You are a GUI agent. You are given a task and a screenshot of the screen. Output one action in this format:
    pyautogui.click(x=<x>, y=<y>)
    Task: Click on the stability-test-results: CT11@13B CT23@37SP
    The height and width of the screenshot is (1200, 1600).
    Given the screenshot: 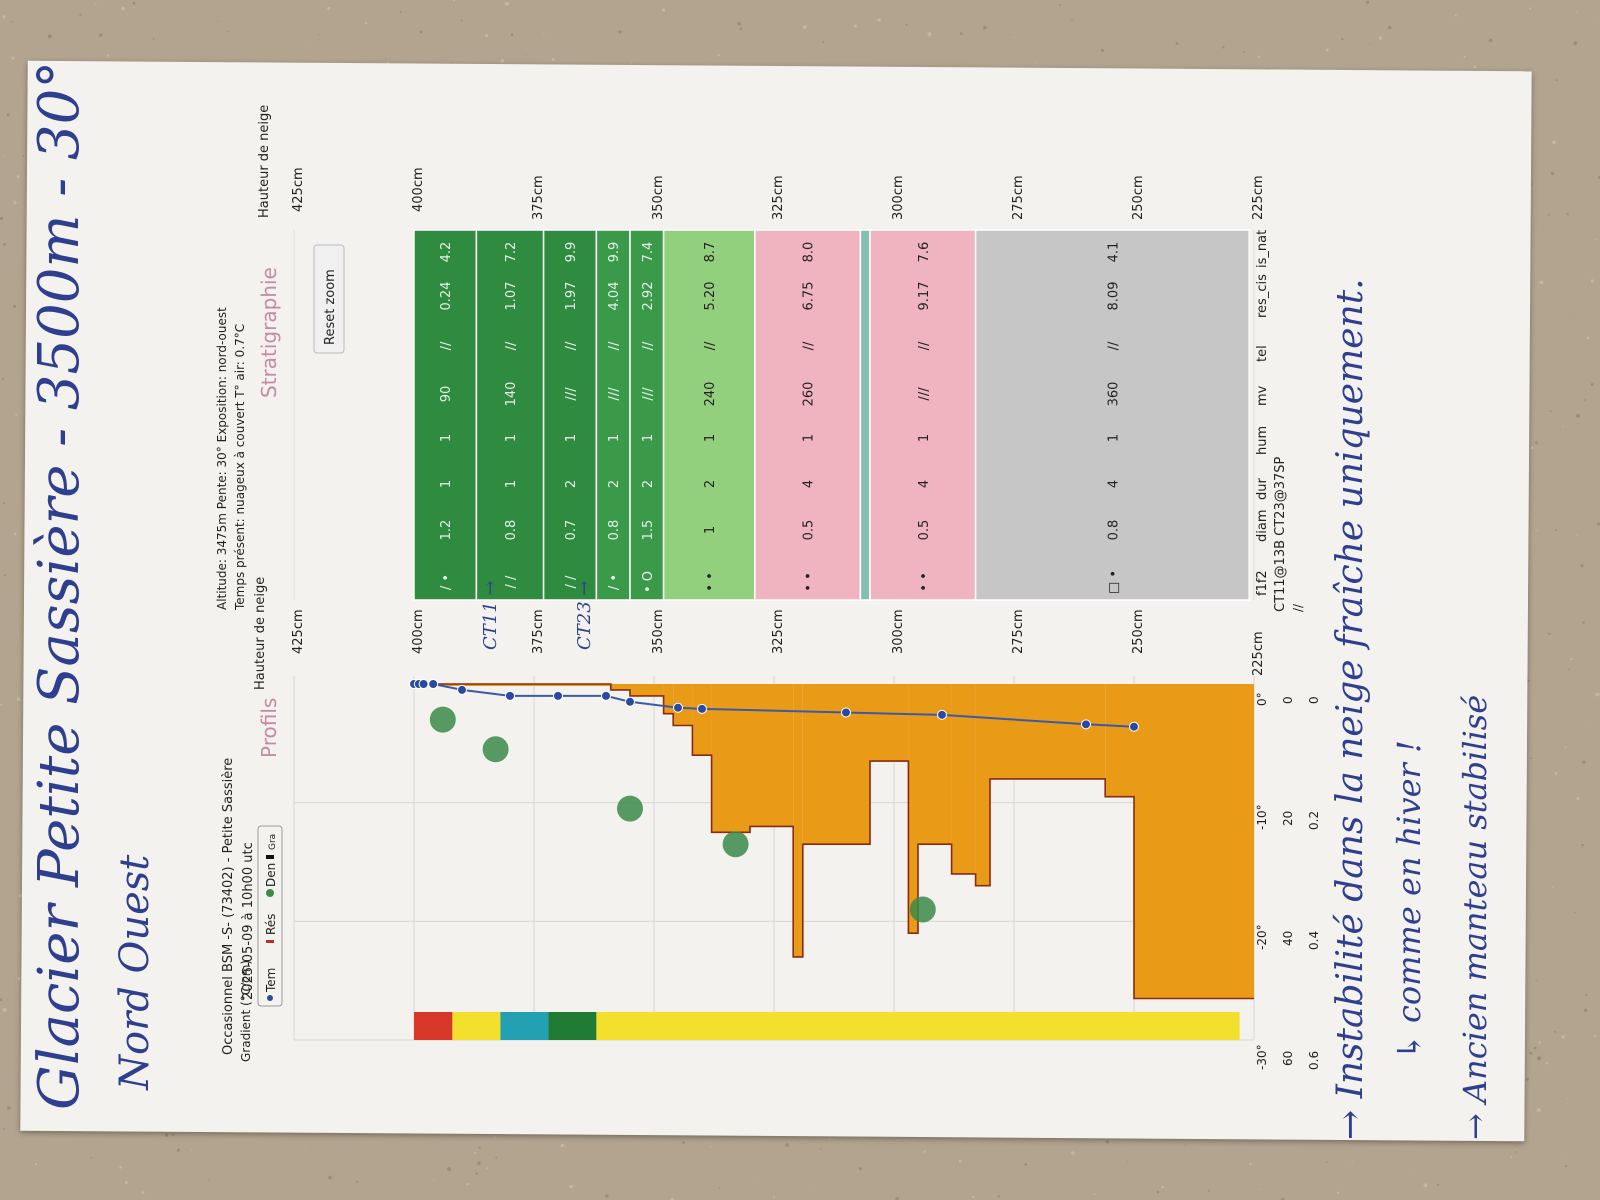 What is the action you would take?
    pyautogui.click(x=1280, y=534)
    